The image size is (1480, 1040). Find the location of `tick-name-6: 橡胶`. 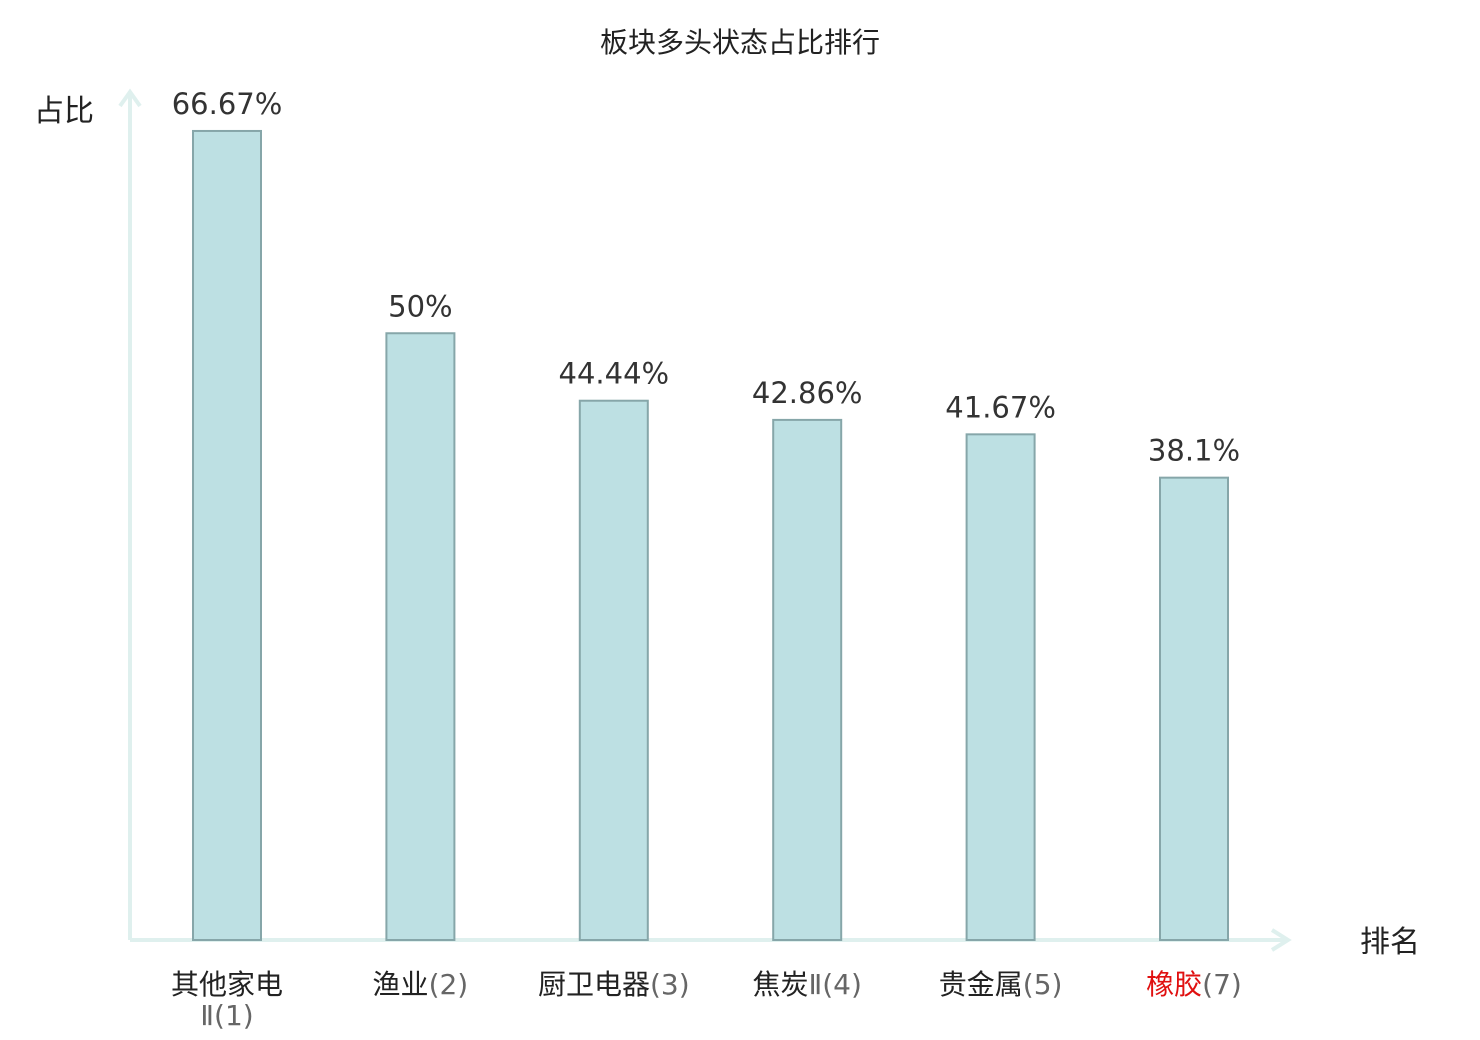

tick-name-6: 橡胶 is located at coordinates (1174, 984).